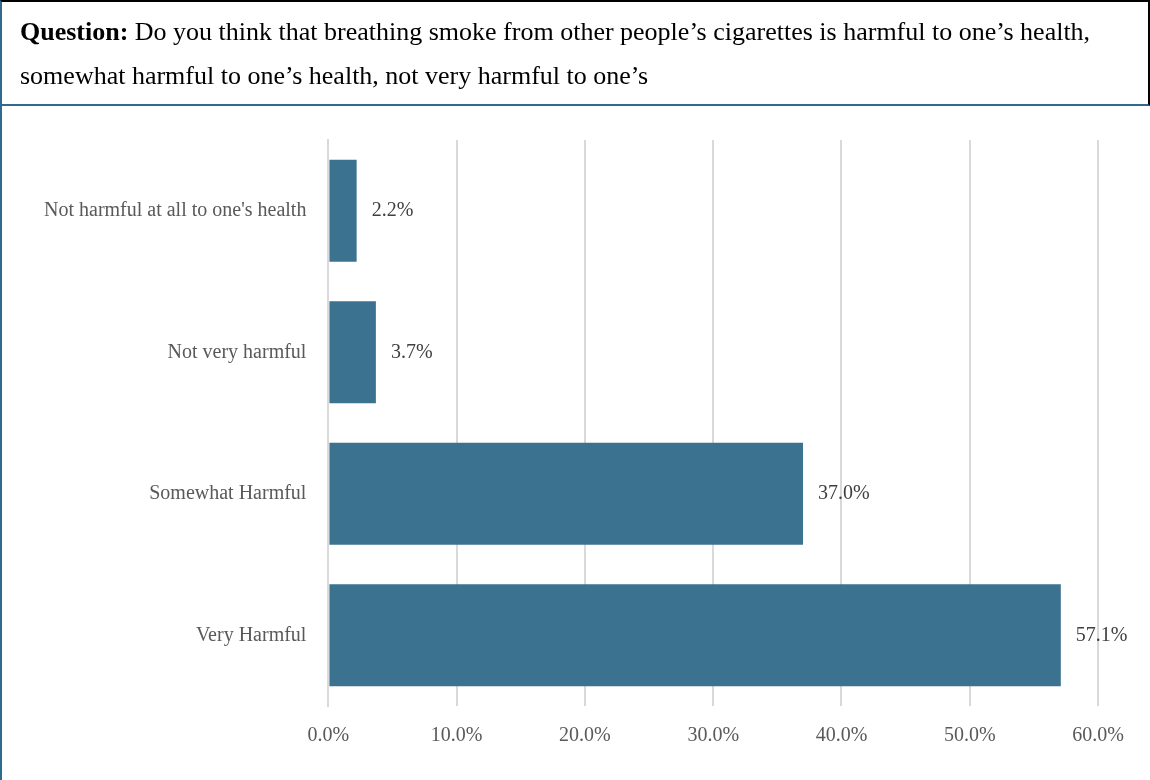  I want to click on x-tick-label: 60.0%, so click(1098, 734).